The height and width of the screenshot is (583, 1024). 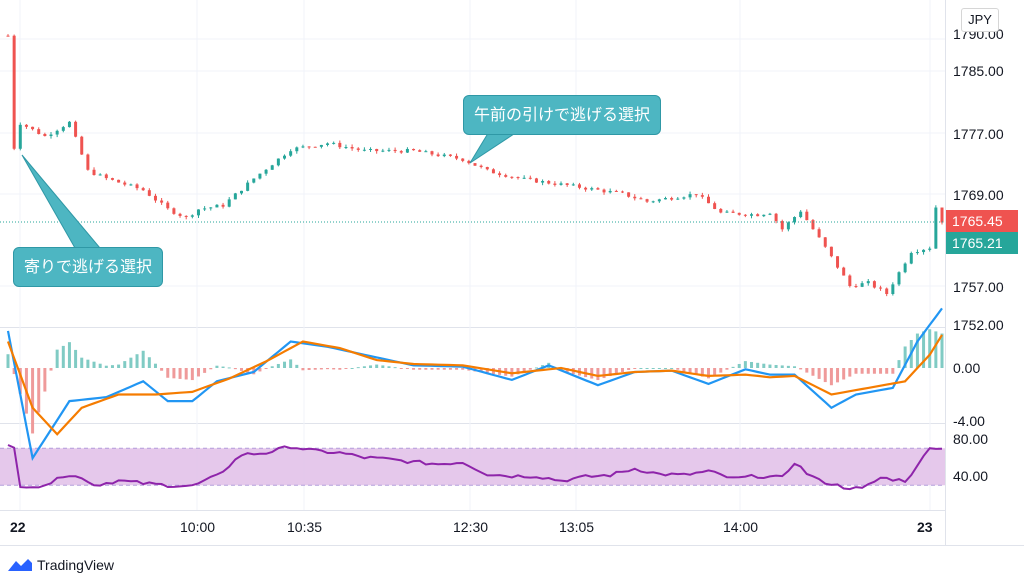 What do you see at coordinates (18, 527) in the screenshot?
I see `time-tick: 22` at bounding box center [18, 527].